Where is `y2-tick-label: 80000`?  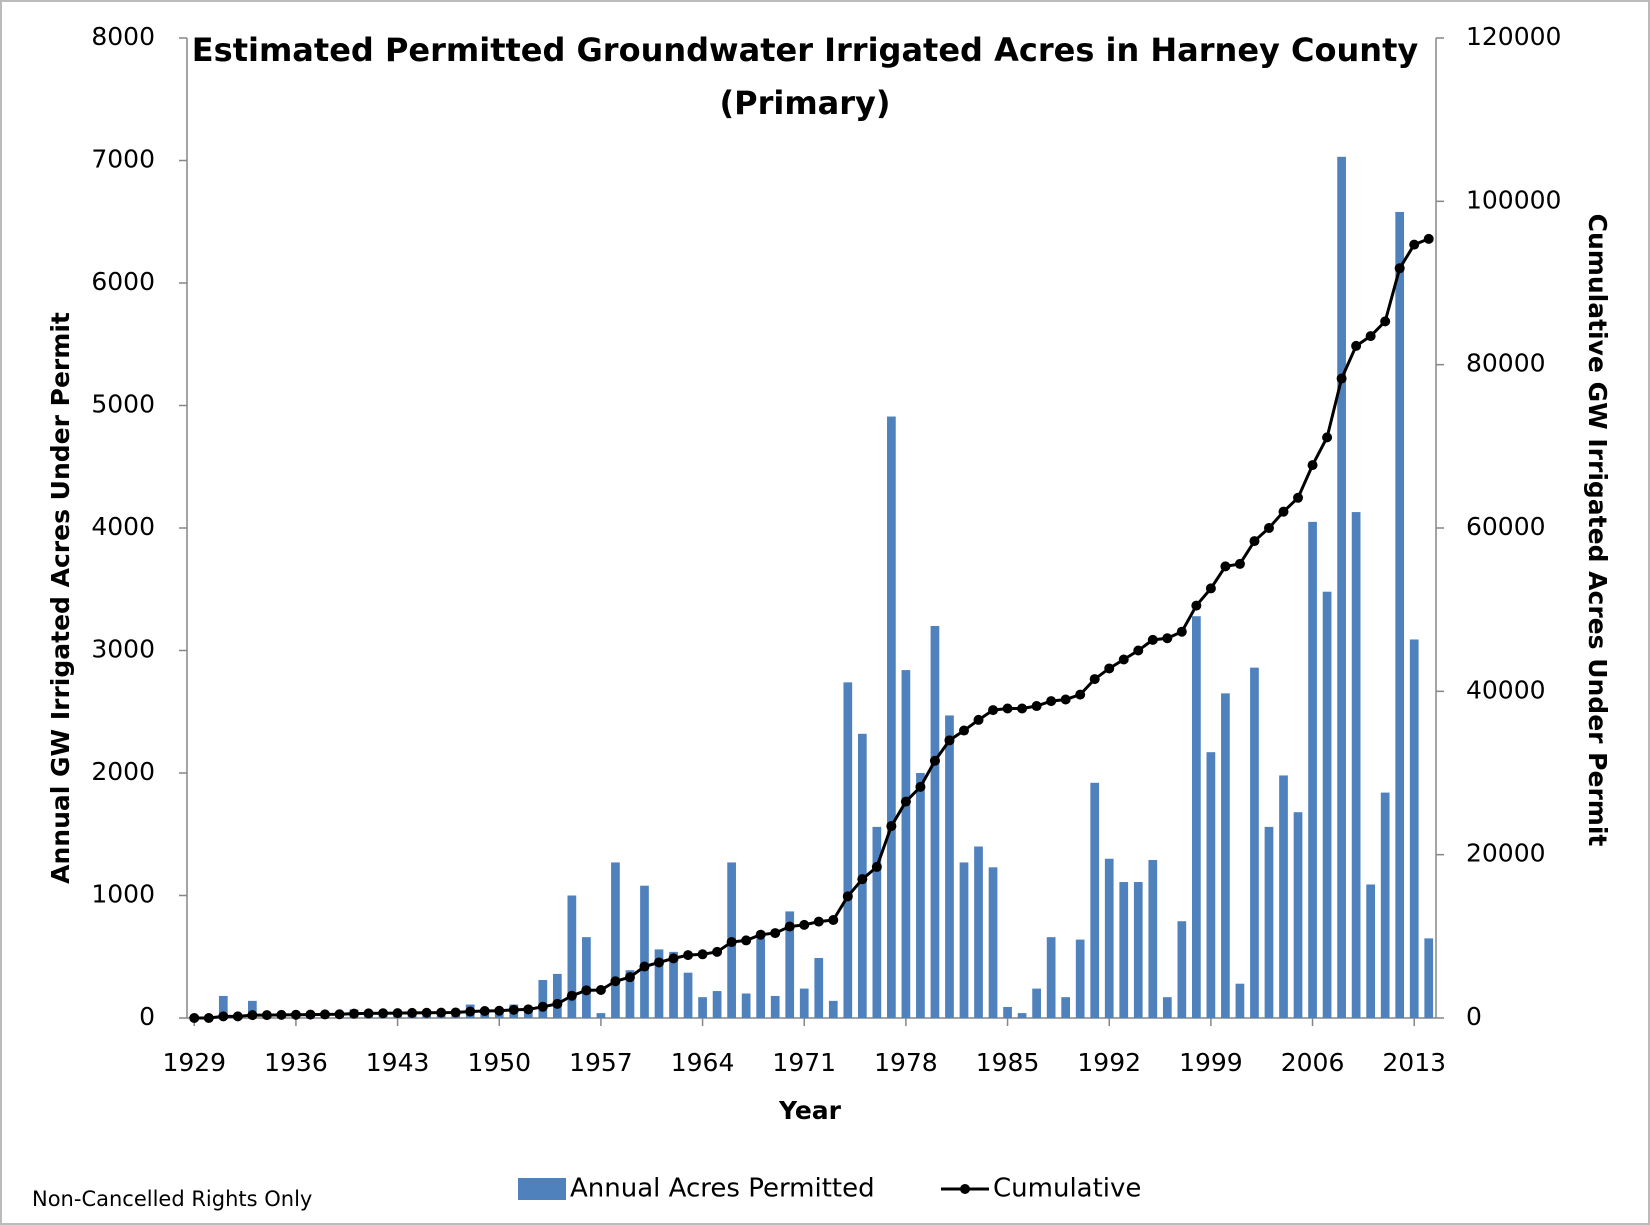 y2-tick-label: 80000 is located at coordinates (1506, 363).